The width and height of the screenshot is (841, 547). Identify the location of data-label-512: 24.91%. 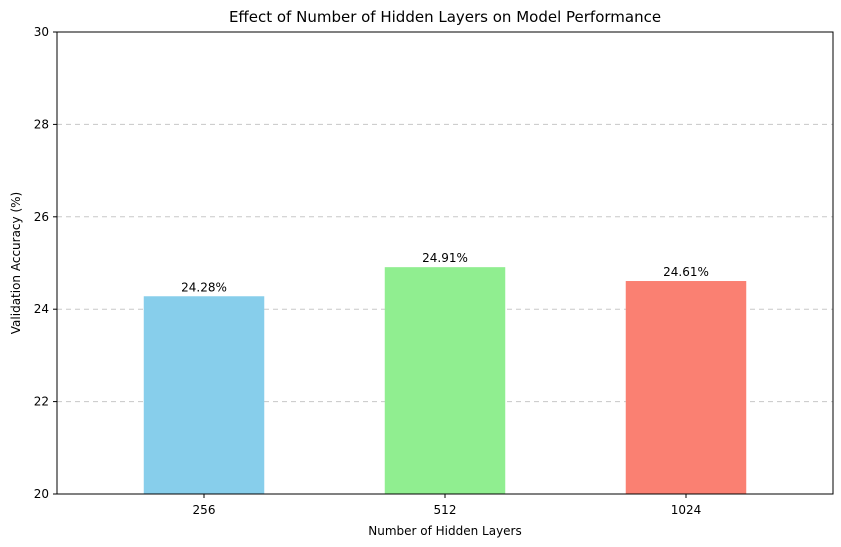
(445, 258).